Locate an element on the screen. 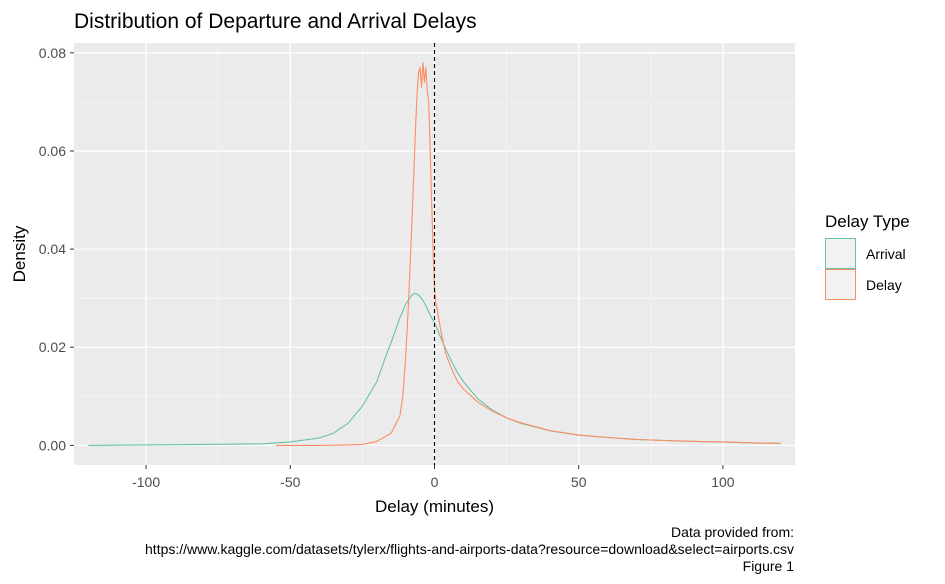 Image resolution: width=945 pixels, height=584 pixels. x-tick-label: -50 is located at coordinates (290, 482).